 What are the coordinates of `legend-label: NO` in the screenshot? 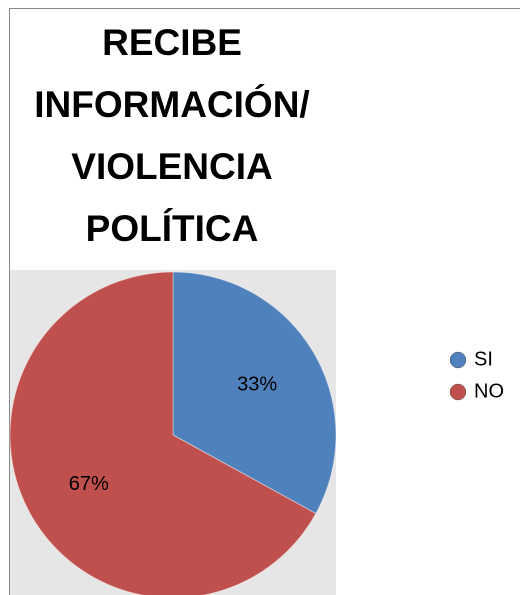 It's located at (489, 391).